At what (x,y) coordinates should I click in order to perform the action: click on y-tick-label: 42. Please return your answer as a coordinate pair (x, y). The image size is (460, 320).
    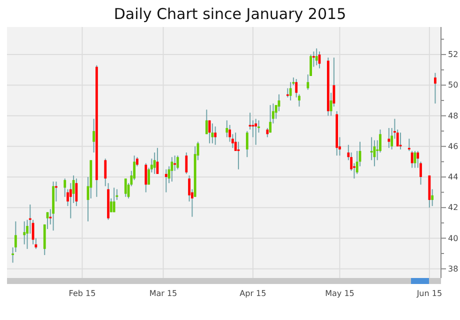
    Looking at the image, I should click on (453, 207).